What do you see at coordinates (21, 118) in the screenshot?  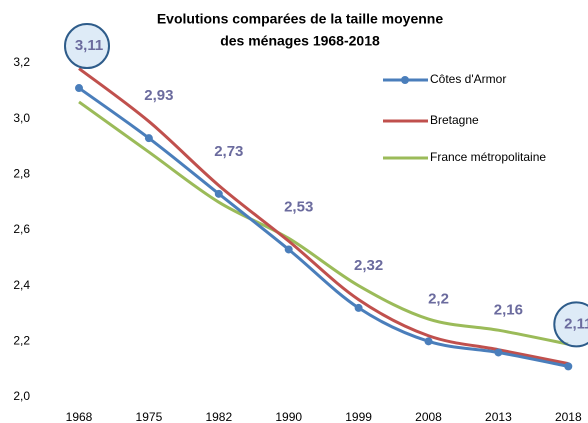 I see `y-tick-label: 3,0` at bounding box center [21, 118].